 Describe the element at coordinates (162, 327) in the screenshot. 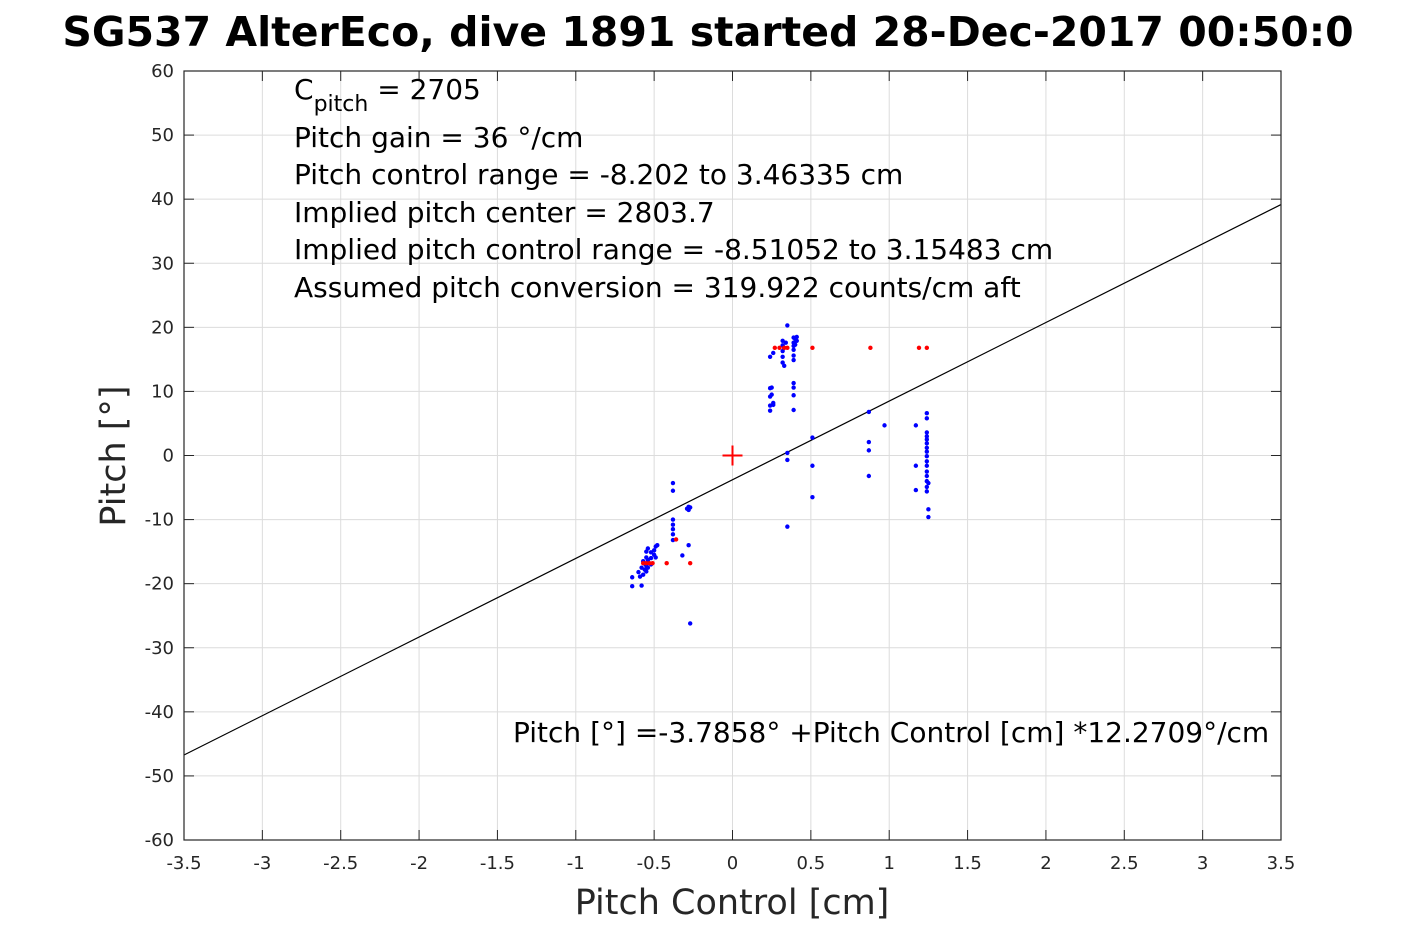

I see `y-tick-label: 20` at that location.